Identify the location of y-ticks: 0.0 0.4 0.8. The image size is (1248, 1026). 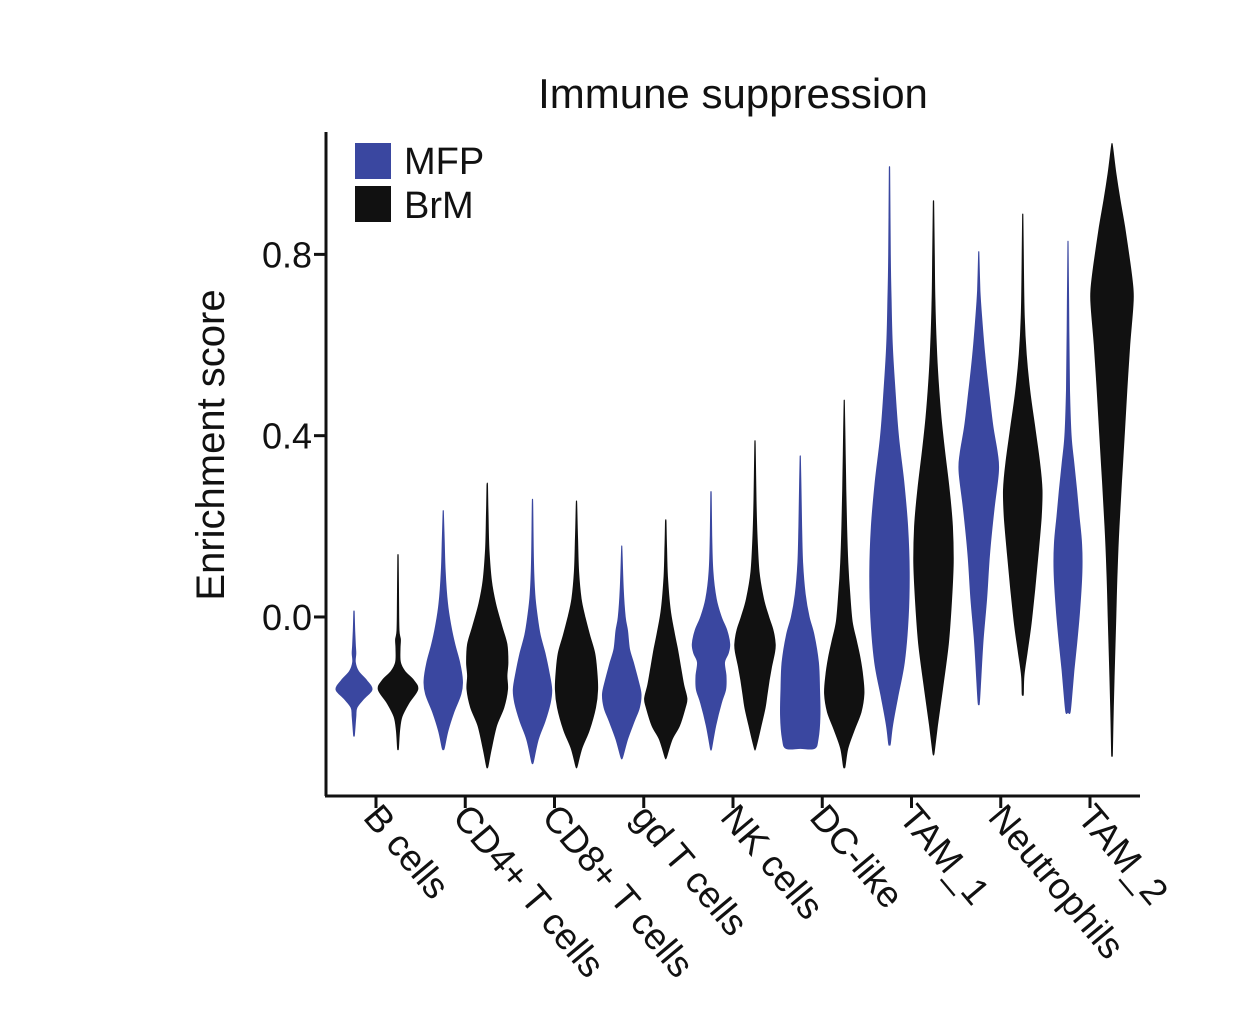
(294, 436).